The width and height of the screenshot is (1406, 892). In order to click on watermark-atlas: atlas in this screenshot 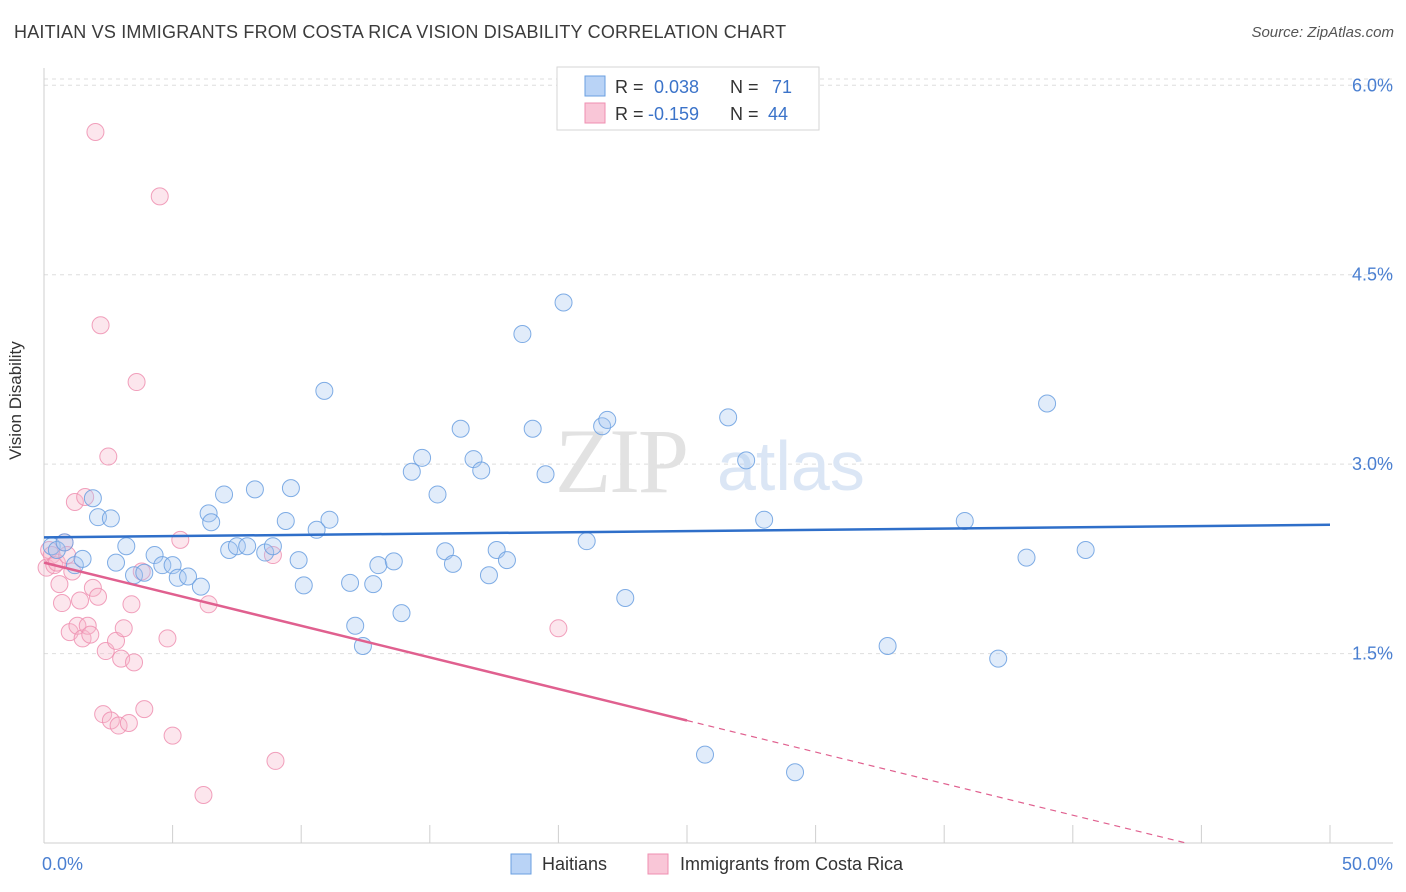, I will do `click(791, 466)`.